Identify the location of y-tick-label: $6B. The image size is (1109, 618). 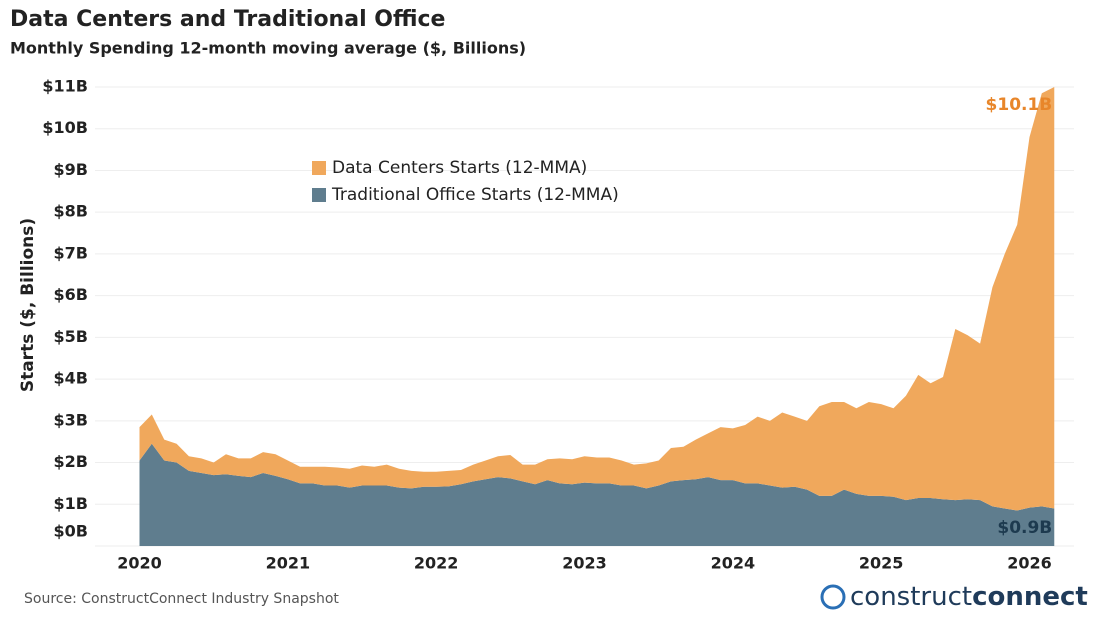
(71, 294).